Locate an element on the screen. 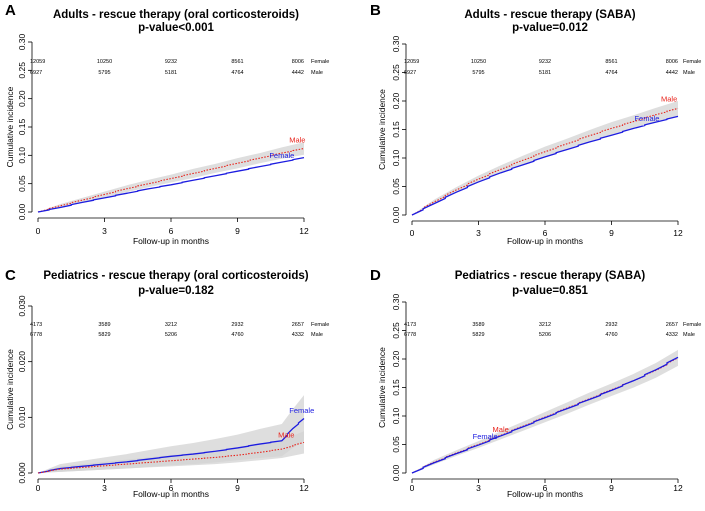 This screenshot has height=511, width=705. risk-count: 4764 is located at coordinates (611, 73).